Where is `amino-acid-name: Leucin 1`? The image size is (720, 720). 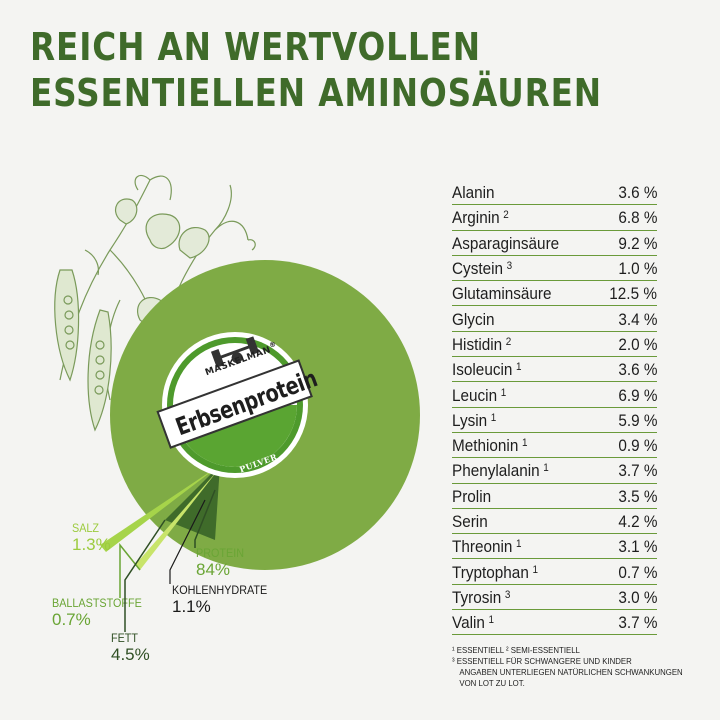
amino-acid-name: Leucin 1 is located at coordinates (479, 396).